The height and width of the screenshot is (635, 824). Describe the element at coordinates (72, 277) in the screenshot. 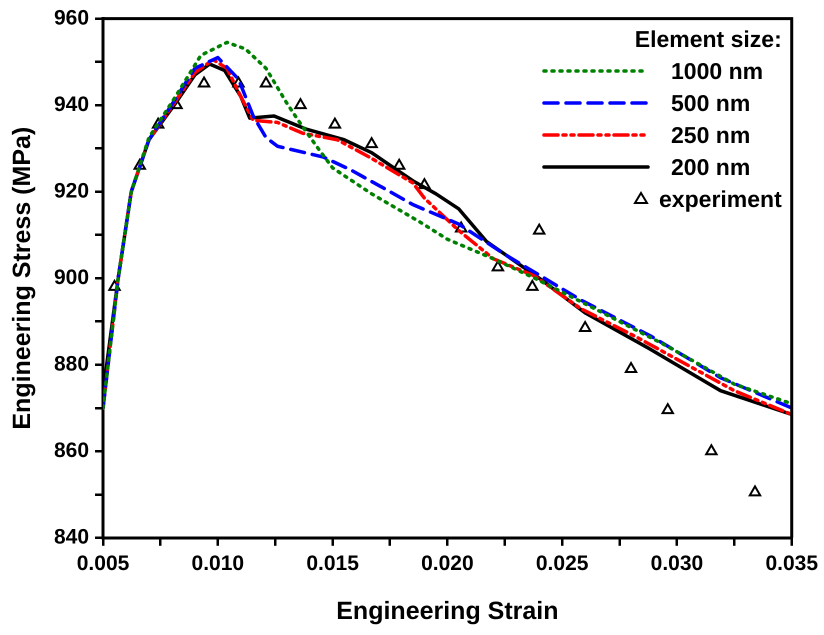

I see `y-tick-label: 900` at that location.